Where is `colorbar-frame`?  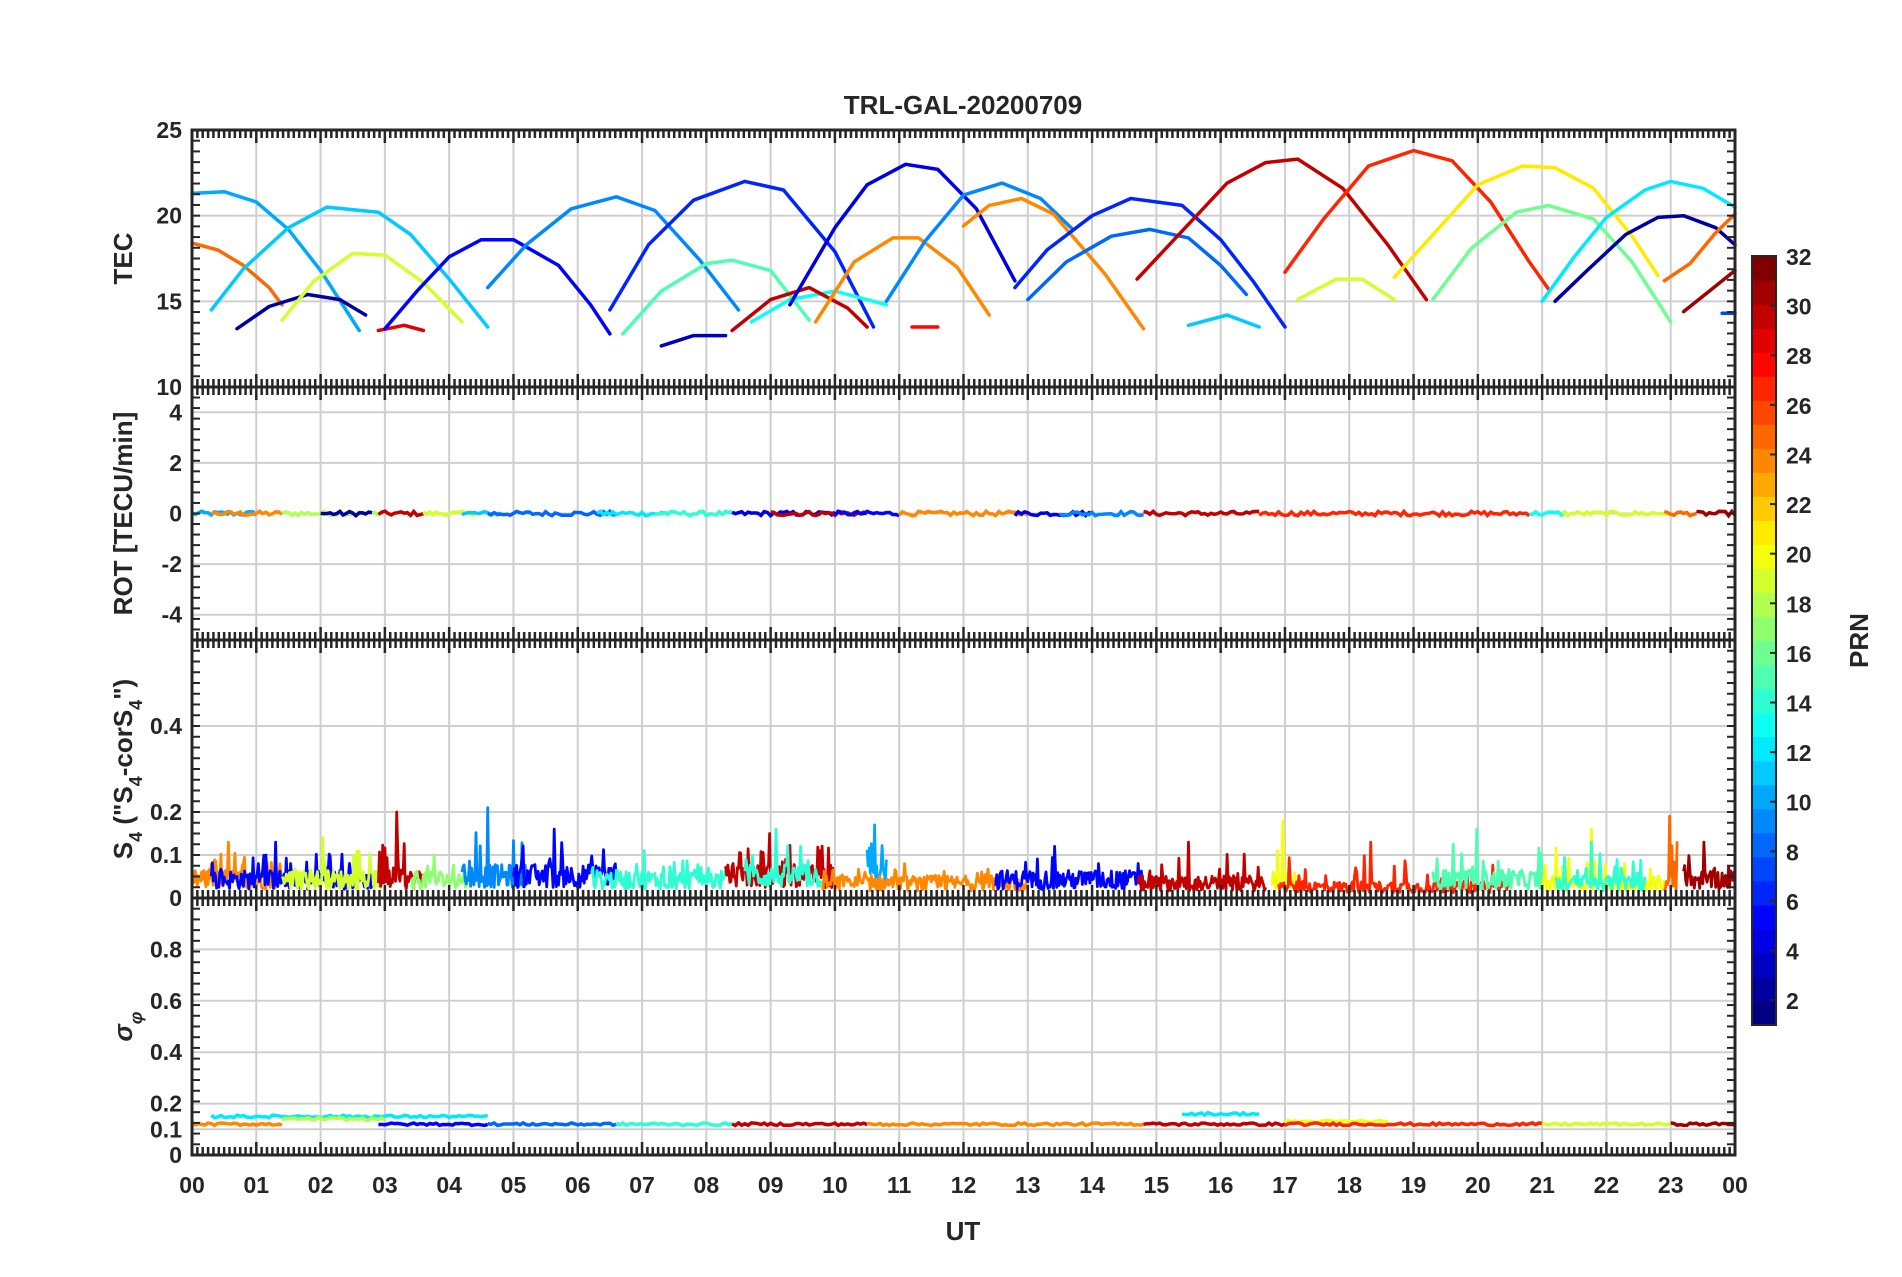
colorbar-frame is located at coordinates (1764, 640).